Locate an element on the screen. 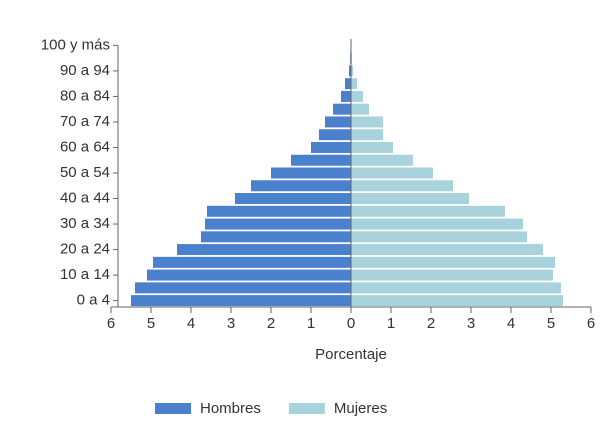 The height and width of the screenshot is (421, 602). y-tick-label: 60 a 64 is located at coordinates (85, 146).